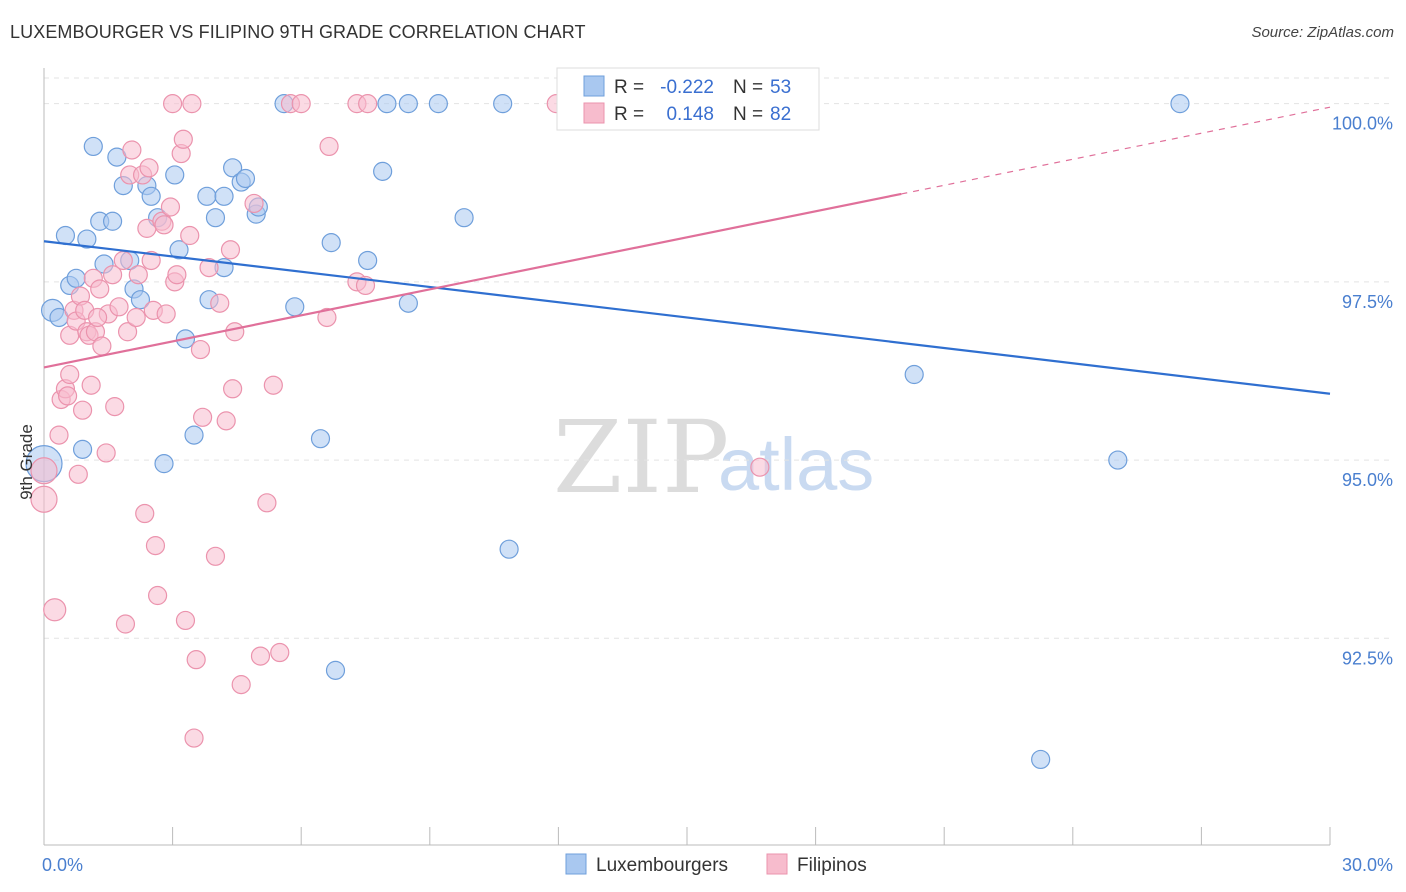 Image resolution: width=1406 pixels, height=892 pixels. I want to click on legend-r-value-1: -0.222, so click(687, 87).